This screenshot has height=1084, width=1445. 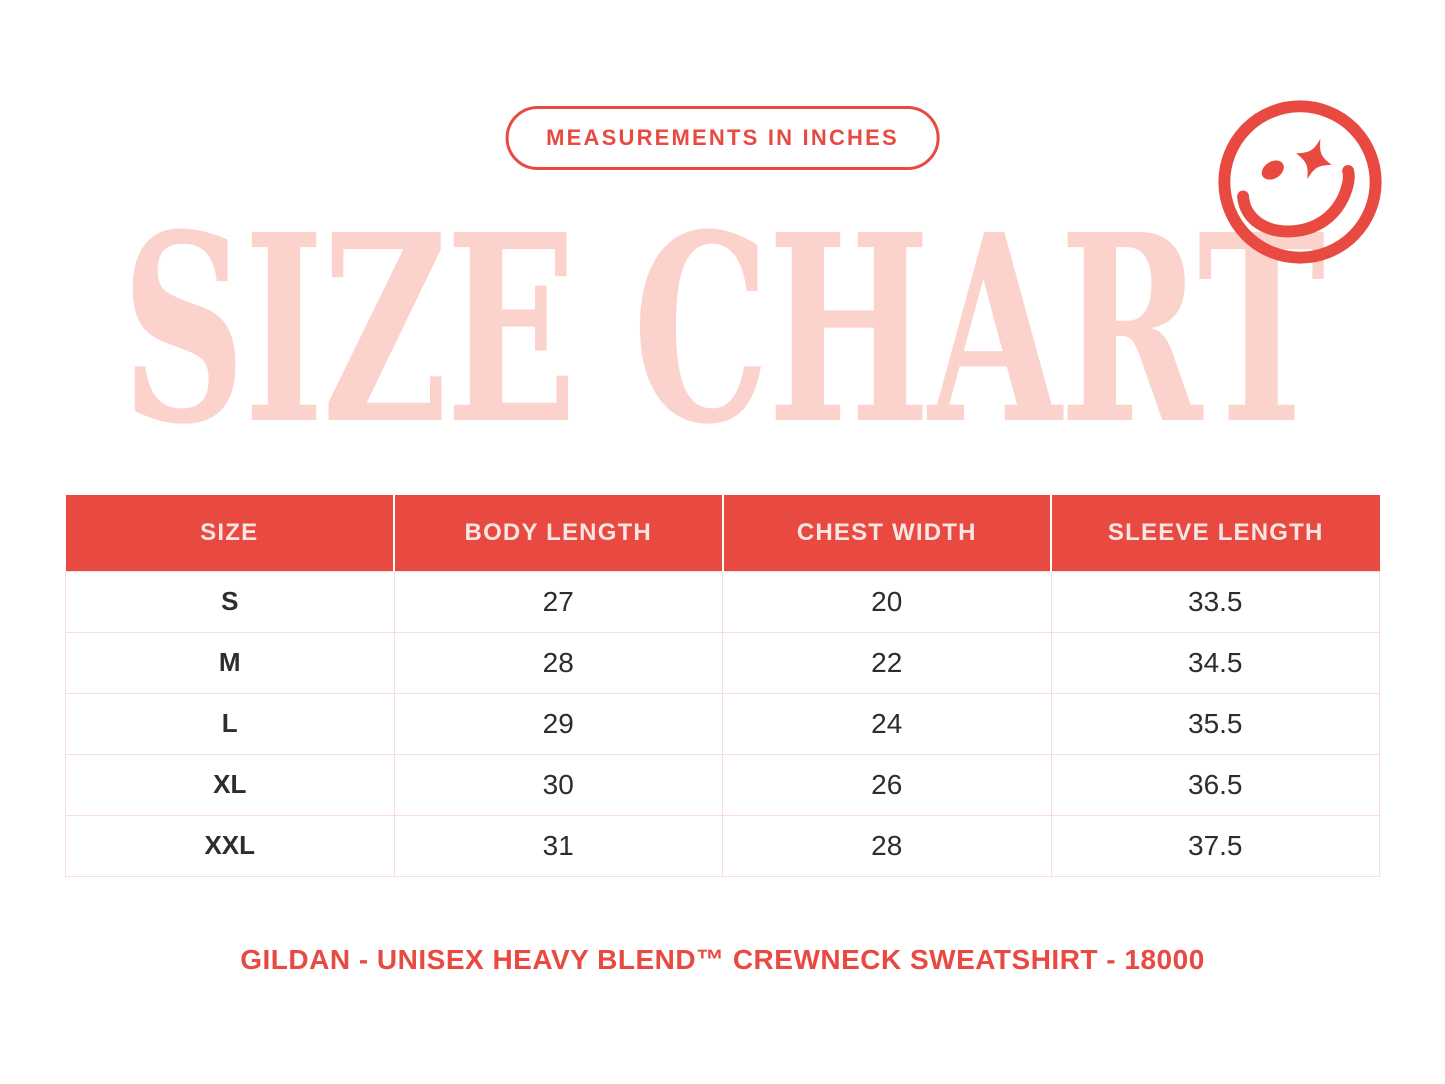 I want to click on measurements-badge-label: MEASUREMENTS IN INCHES, so click(x=722, y=137).